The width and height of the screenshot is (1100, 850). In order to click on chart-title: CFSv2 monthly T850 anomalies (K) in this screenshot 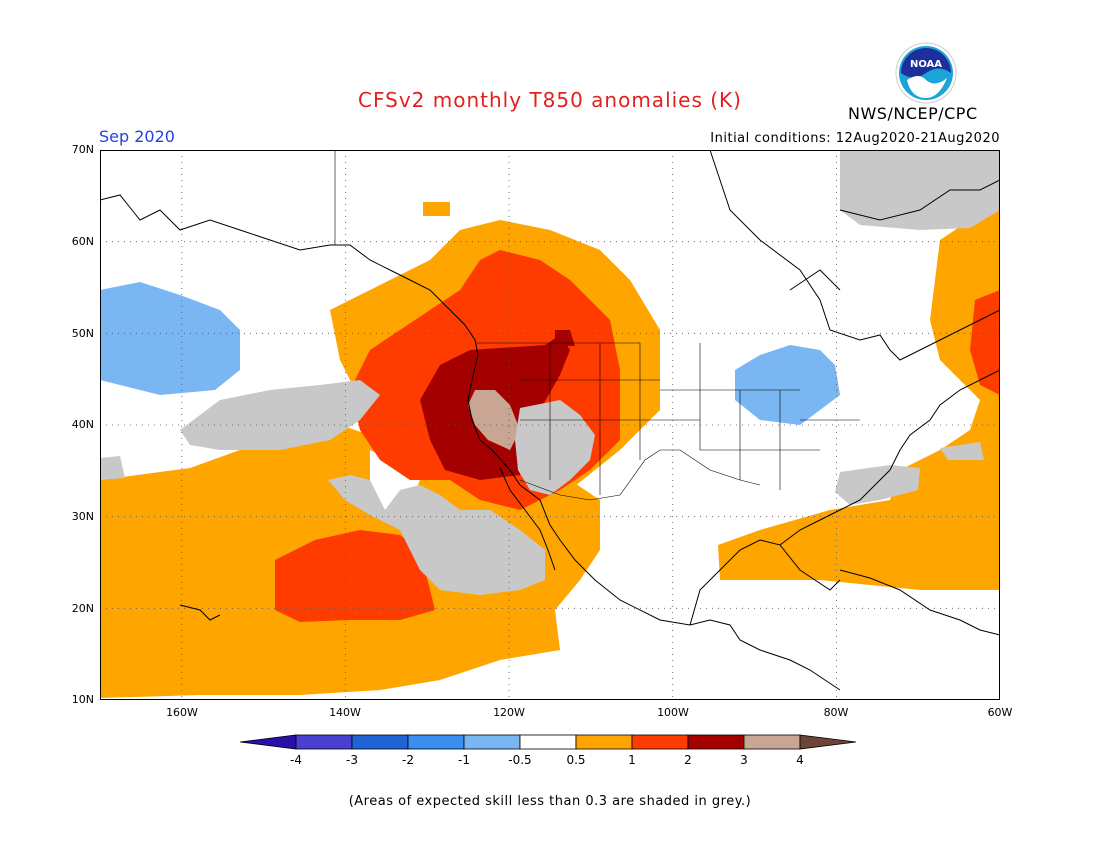, I will do `click(550, 100)`.